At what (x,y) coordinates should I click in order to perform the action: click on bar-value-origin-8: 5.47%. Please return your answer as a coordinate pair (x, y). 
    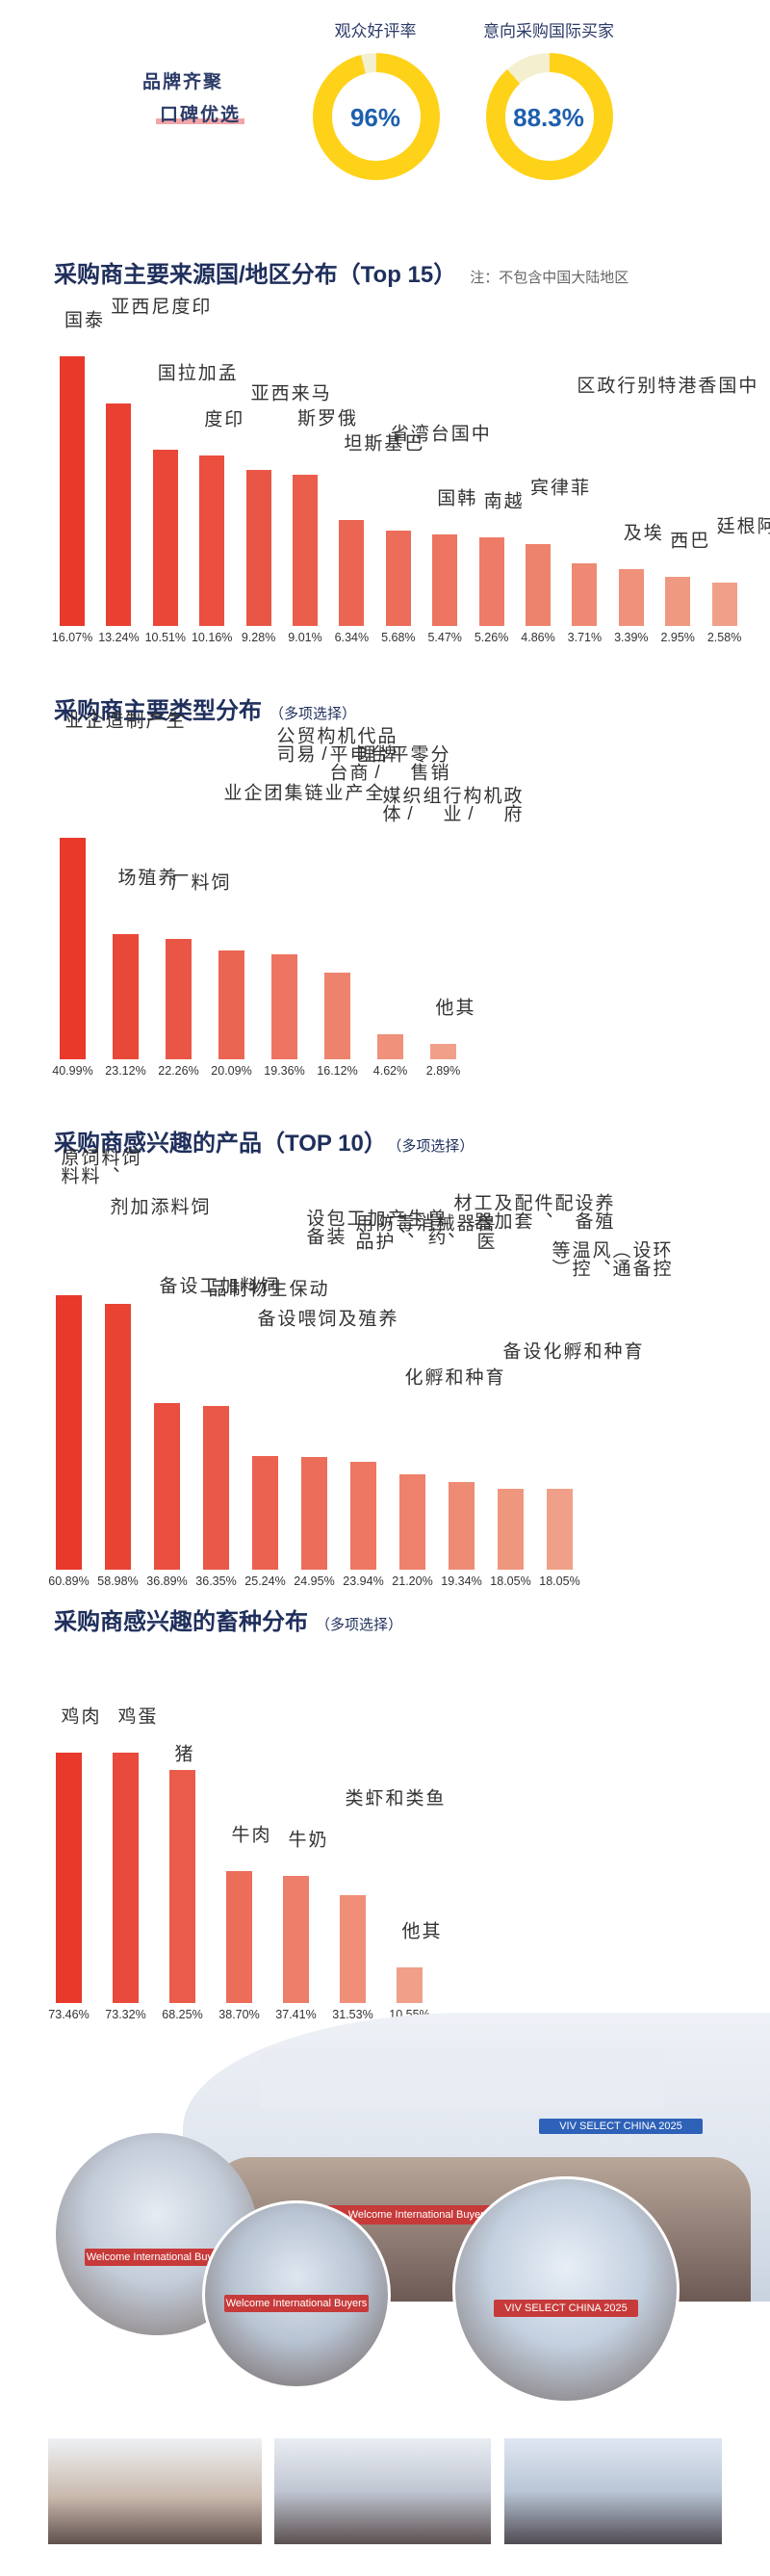
    Looking at the image, I should click on (444, 637).